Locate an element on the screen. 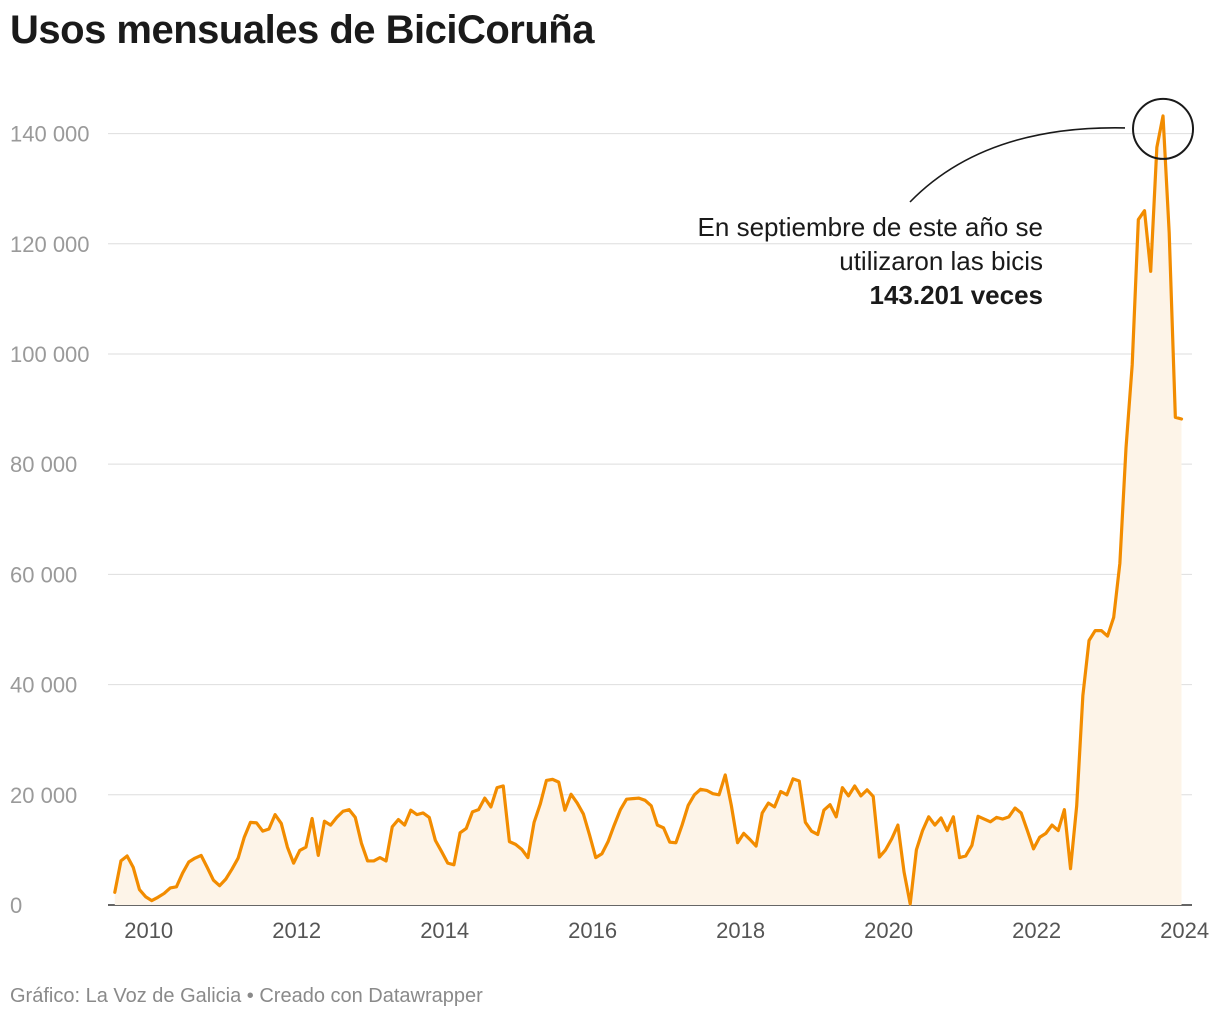 This screenshot has height=1020, width=1220. annotation-leader-line is located at coordinates (1017, 165).